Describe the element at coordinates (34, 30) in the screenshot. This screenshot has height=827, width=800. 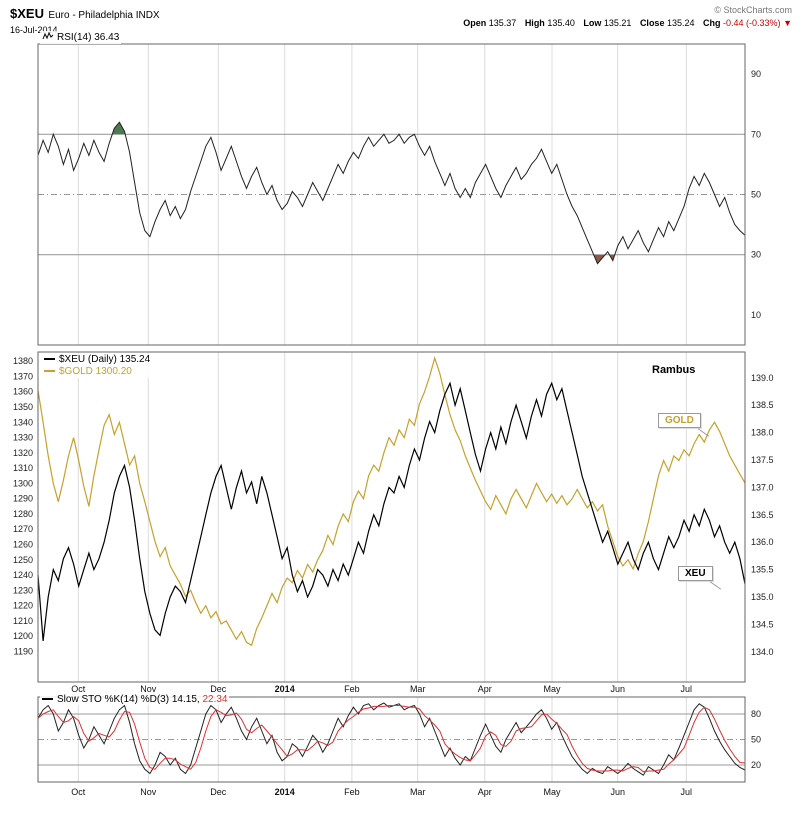
I see `chart-date: 16-Jul-2014` at that location.